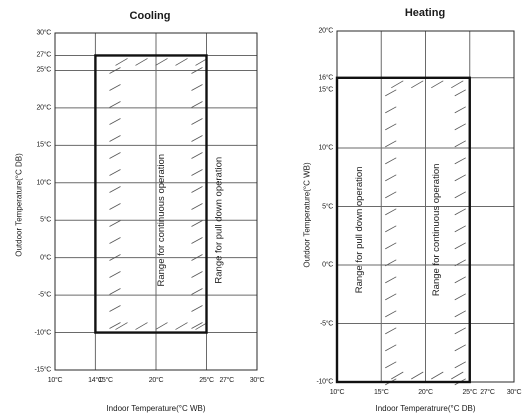  Describe the element at coordinates (425, 408) in the screenshot. I see `heating-x-axis-title: Indoor Temperatrure(°C DB)` at that location.